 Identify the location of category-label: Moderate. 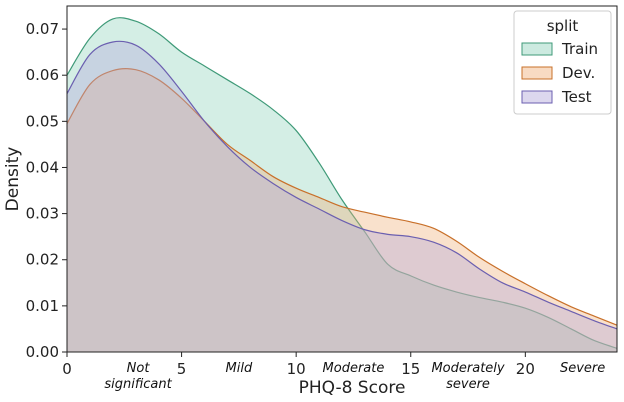
(354, 368).